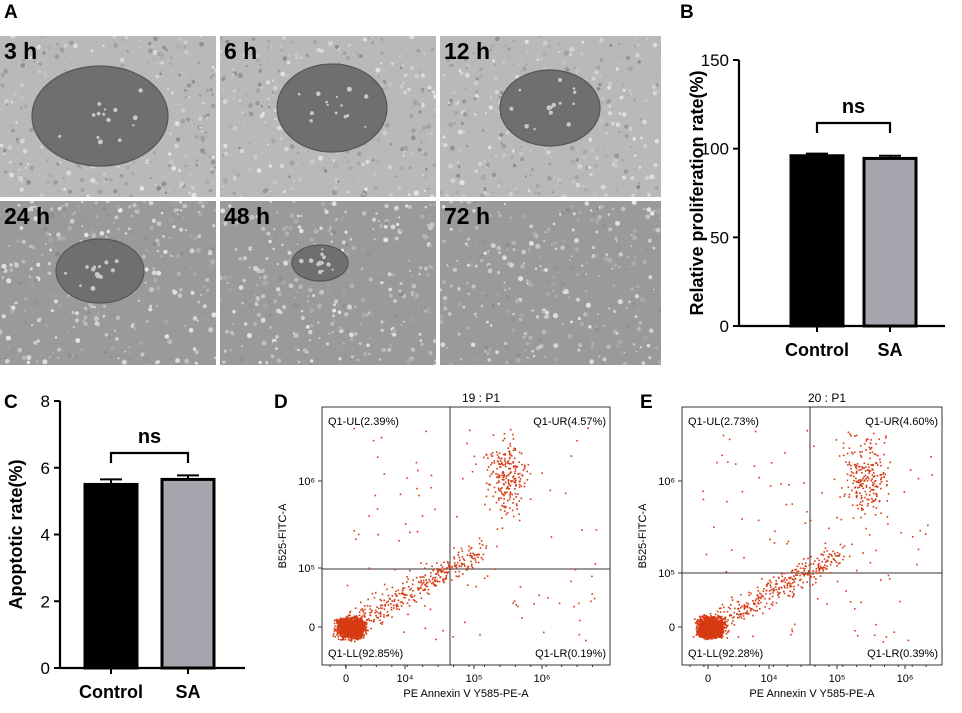 Image resolution: width=962 pixels, height=713 pixels. I want to click on x-tick-label: Control, so click(111, 692).